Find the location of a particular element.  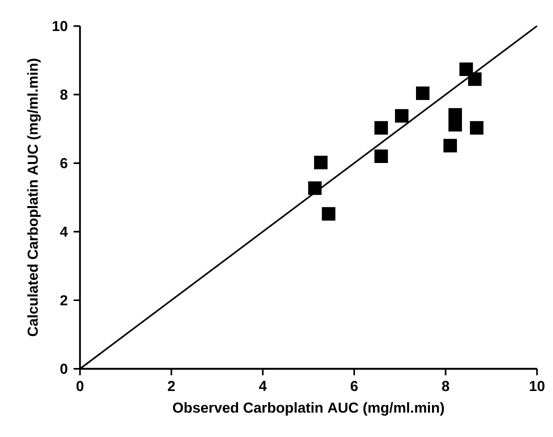

x-tick-label: 6 is located at coordinates (354, 386).